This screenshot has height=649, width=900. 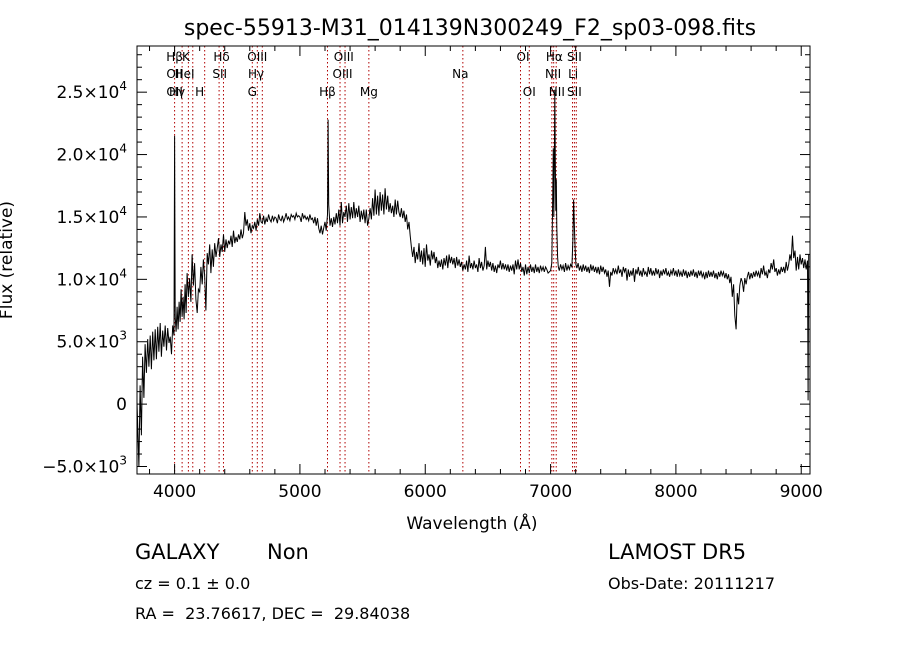 I want to click on coordinates: RA = 23.76617, DEC = 29.84038, so click(x=273, y=613).